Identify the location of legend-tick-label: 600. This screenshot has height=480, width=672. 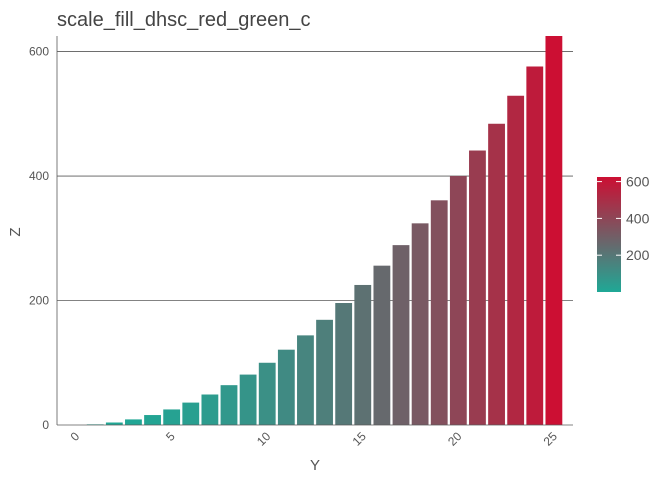
(638, 182).